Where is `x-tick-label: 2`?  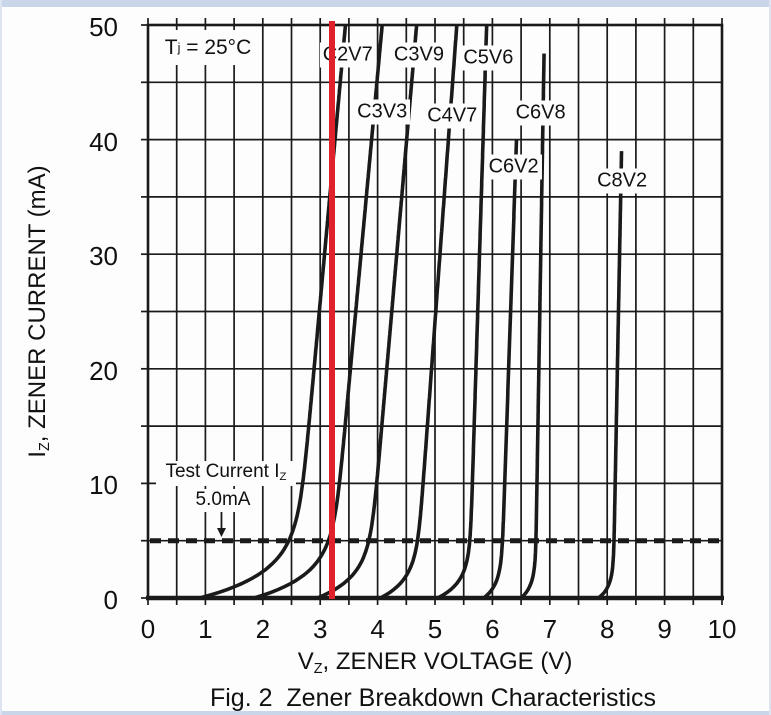
x-tick-label: 2 is located at coordinates (263, 629).